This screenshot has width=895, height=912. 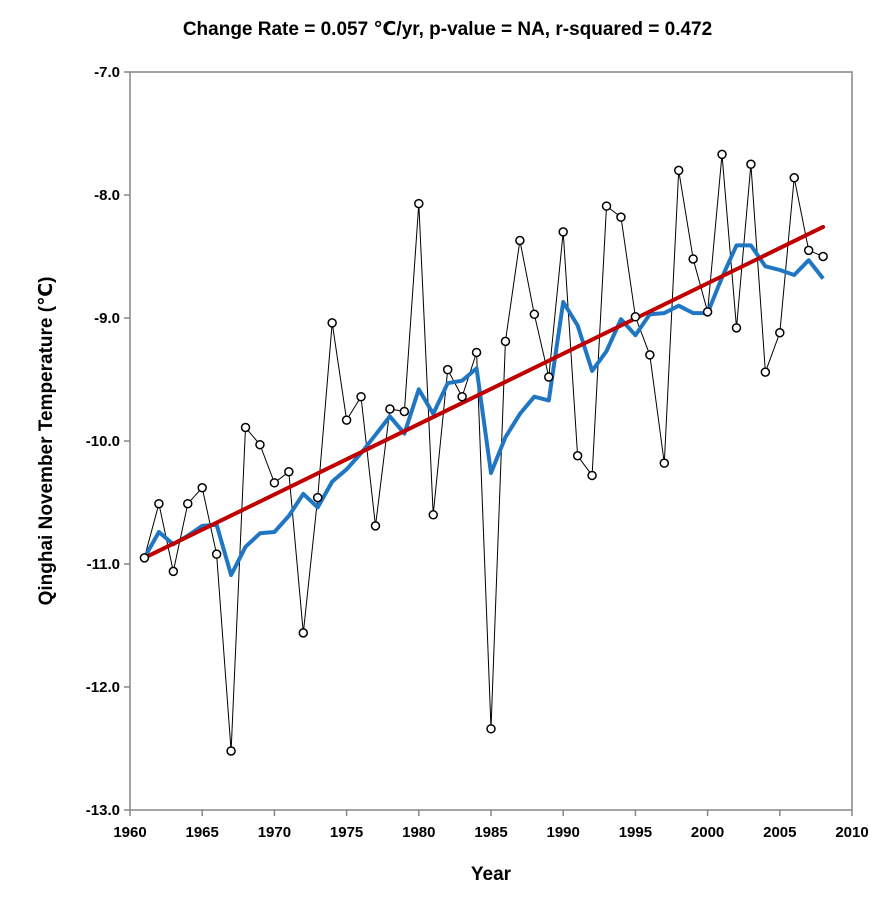 I want to click on y-tick-label: -8.0, so click(x=107, y=195).